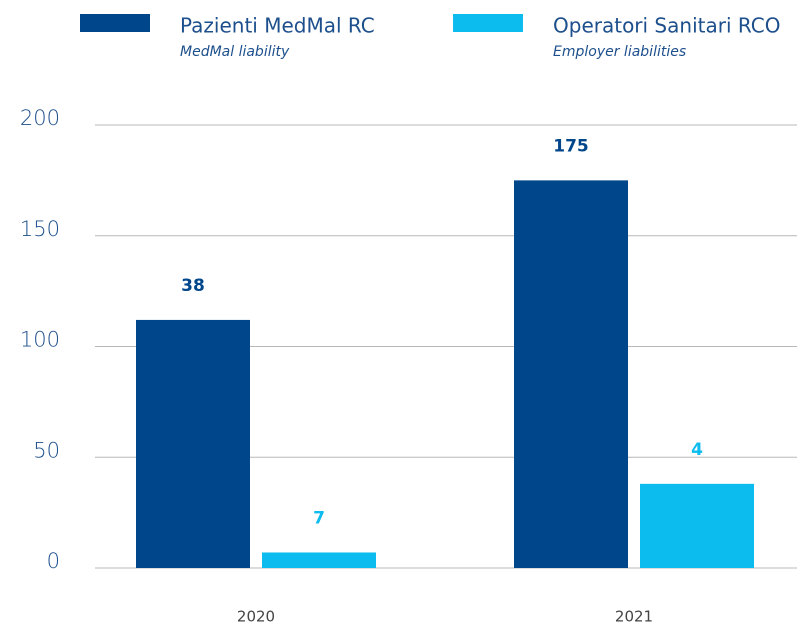 This screenshot has height=625, width=801. I want to click on y-tick-label: 100, so click(40, 340).